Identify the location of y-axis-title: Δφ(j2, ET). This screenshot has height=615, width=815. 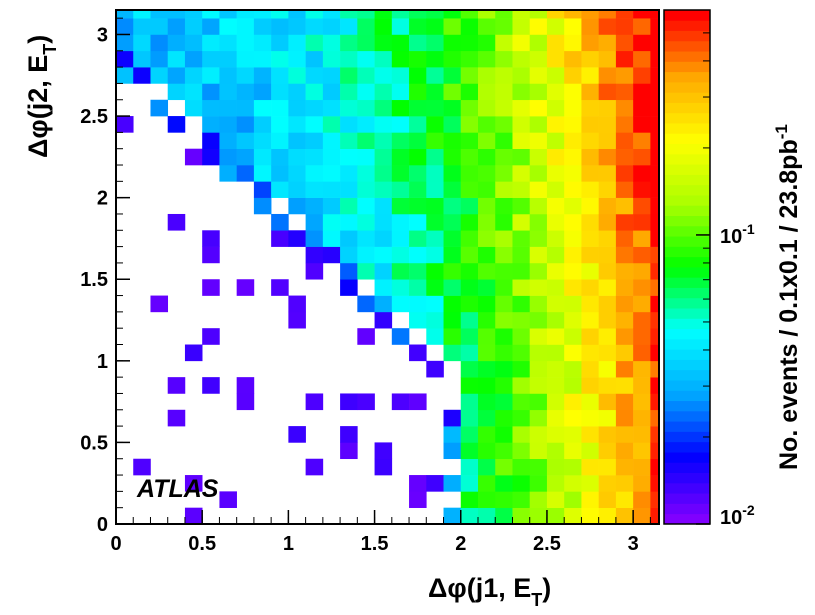
(41, 96).